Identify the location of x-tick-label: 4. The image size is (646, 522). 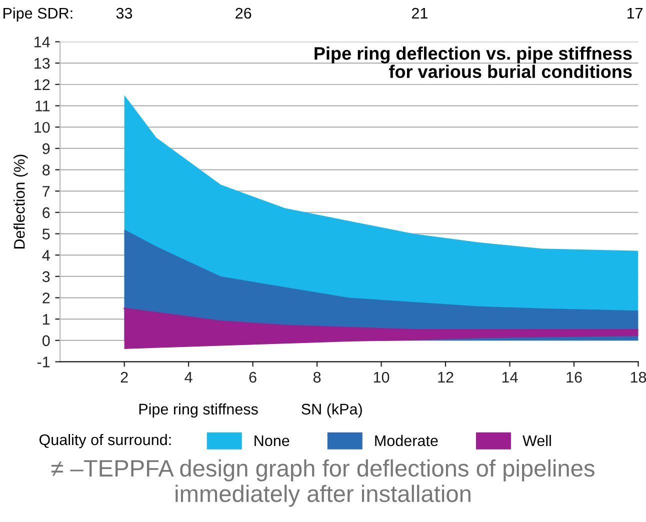
(188, 377).